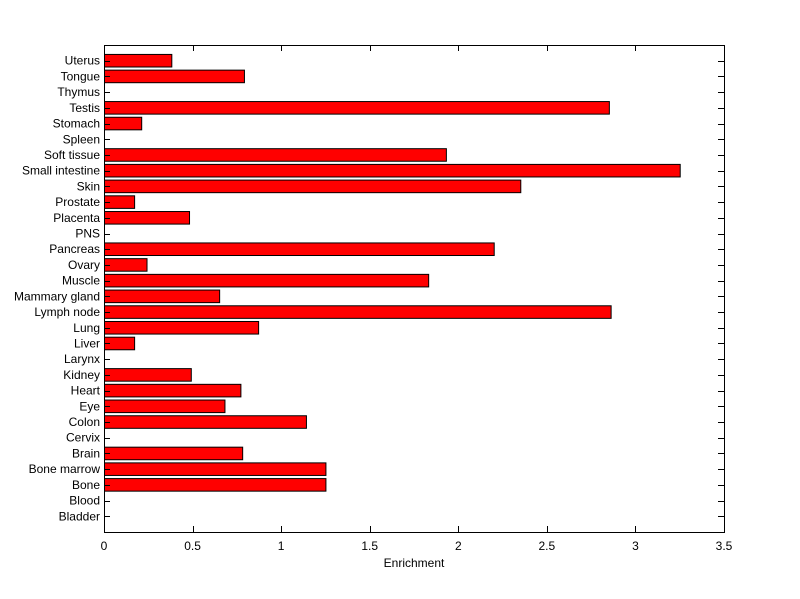 This screenshot has height=599, width=800. Describe the element at coordinates (76, 124) in the screenshot. I see `y-tick-label-stomach: Stomach` at that location.